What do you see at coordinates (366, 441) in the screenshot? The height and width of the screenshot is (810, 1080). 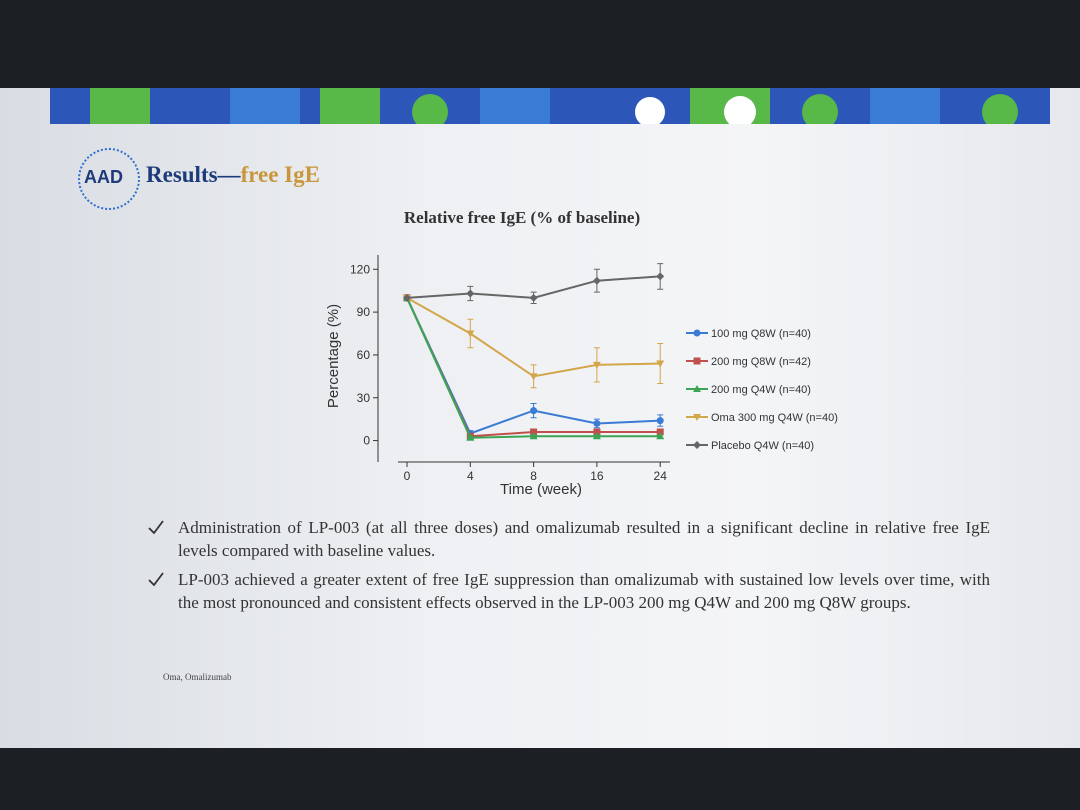 I see `y-tick-label: 0` at bounding box center [366, 441].